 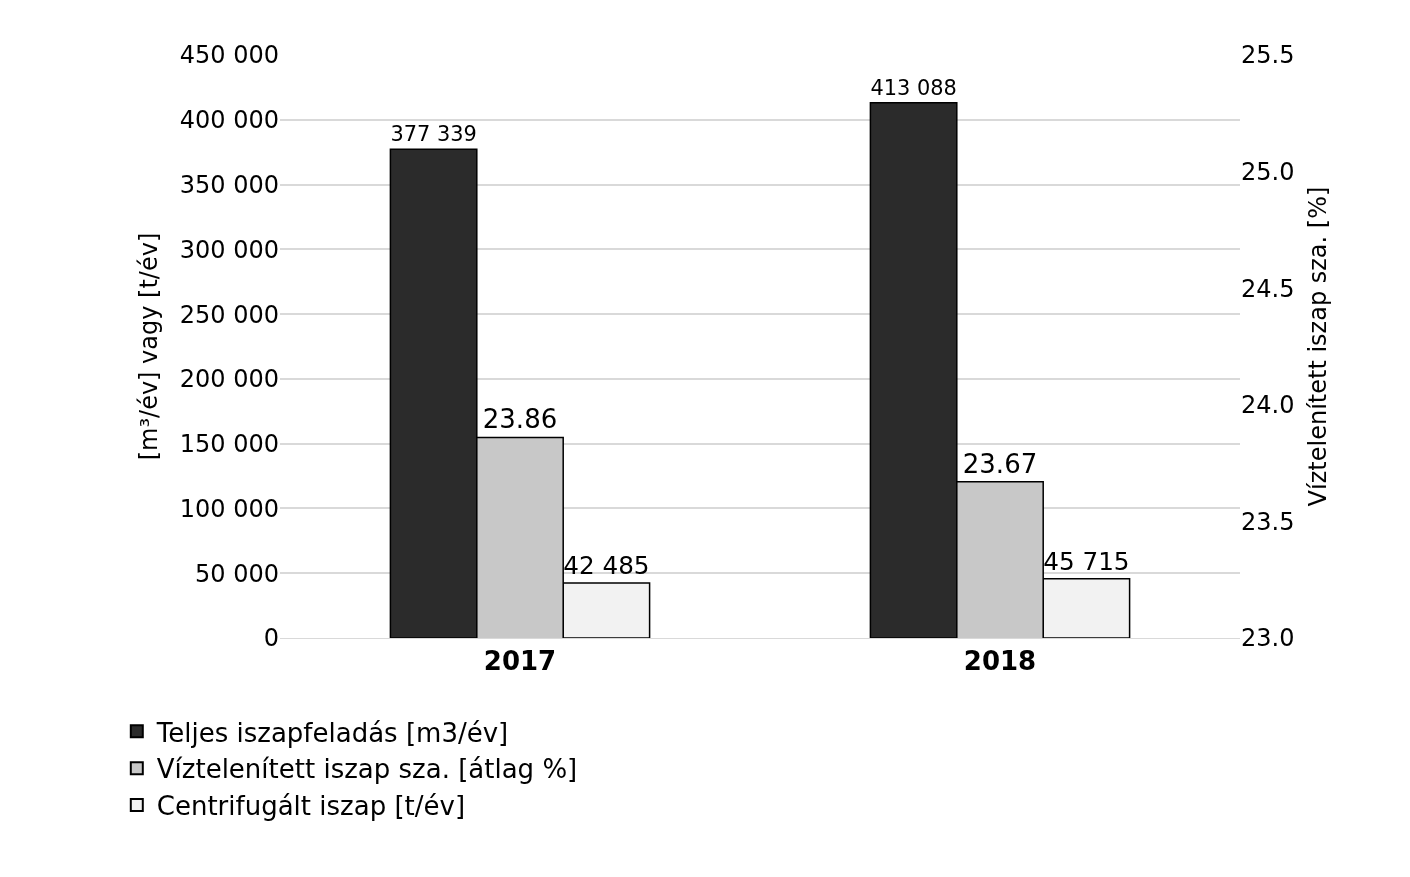 What do you see at coordinates (148, 346) in the screenshot?
I see `y-axis-title: [m³/év] vagy [t/év]` at bounding box center [148, 346].